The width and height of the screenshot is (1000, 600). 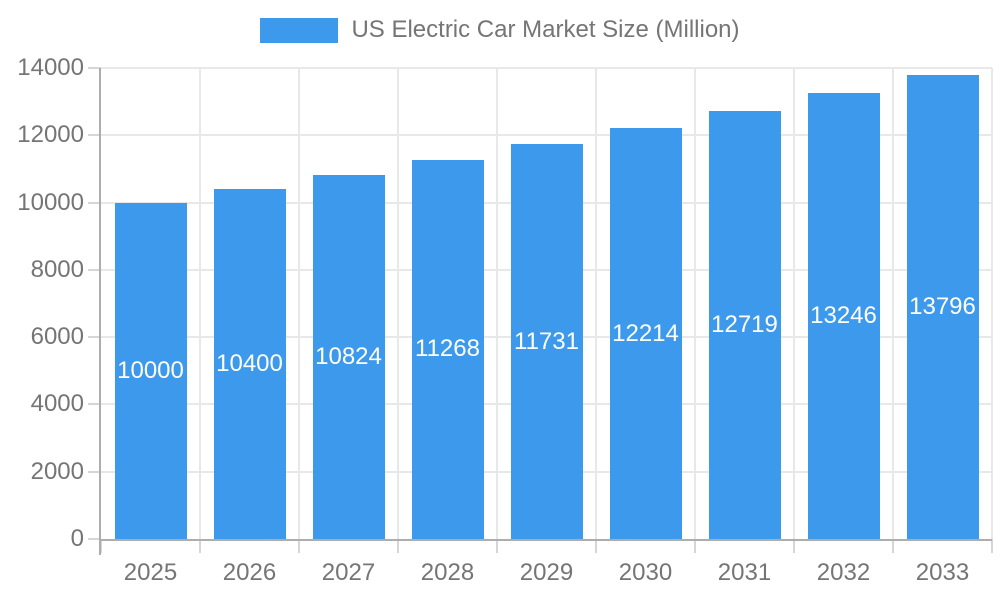 I want to click on bar-value-label: 12214, so click(x=645, y=333).